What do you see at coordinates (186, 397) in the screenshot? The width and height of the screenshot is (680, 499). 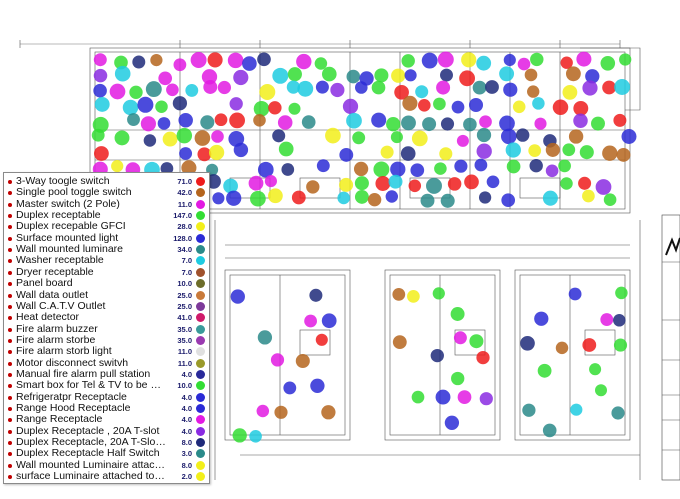 I see `legend-count: 4.0` at bounding box center [186, 397].